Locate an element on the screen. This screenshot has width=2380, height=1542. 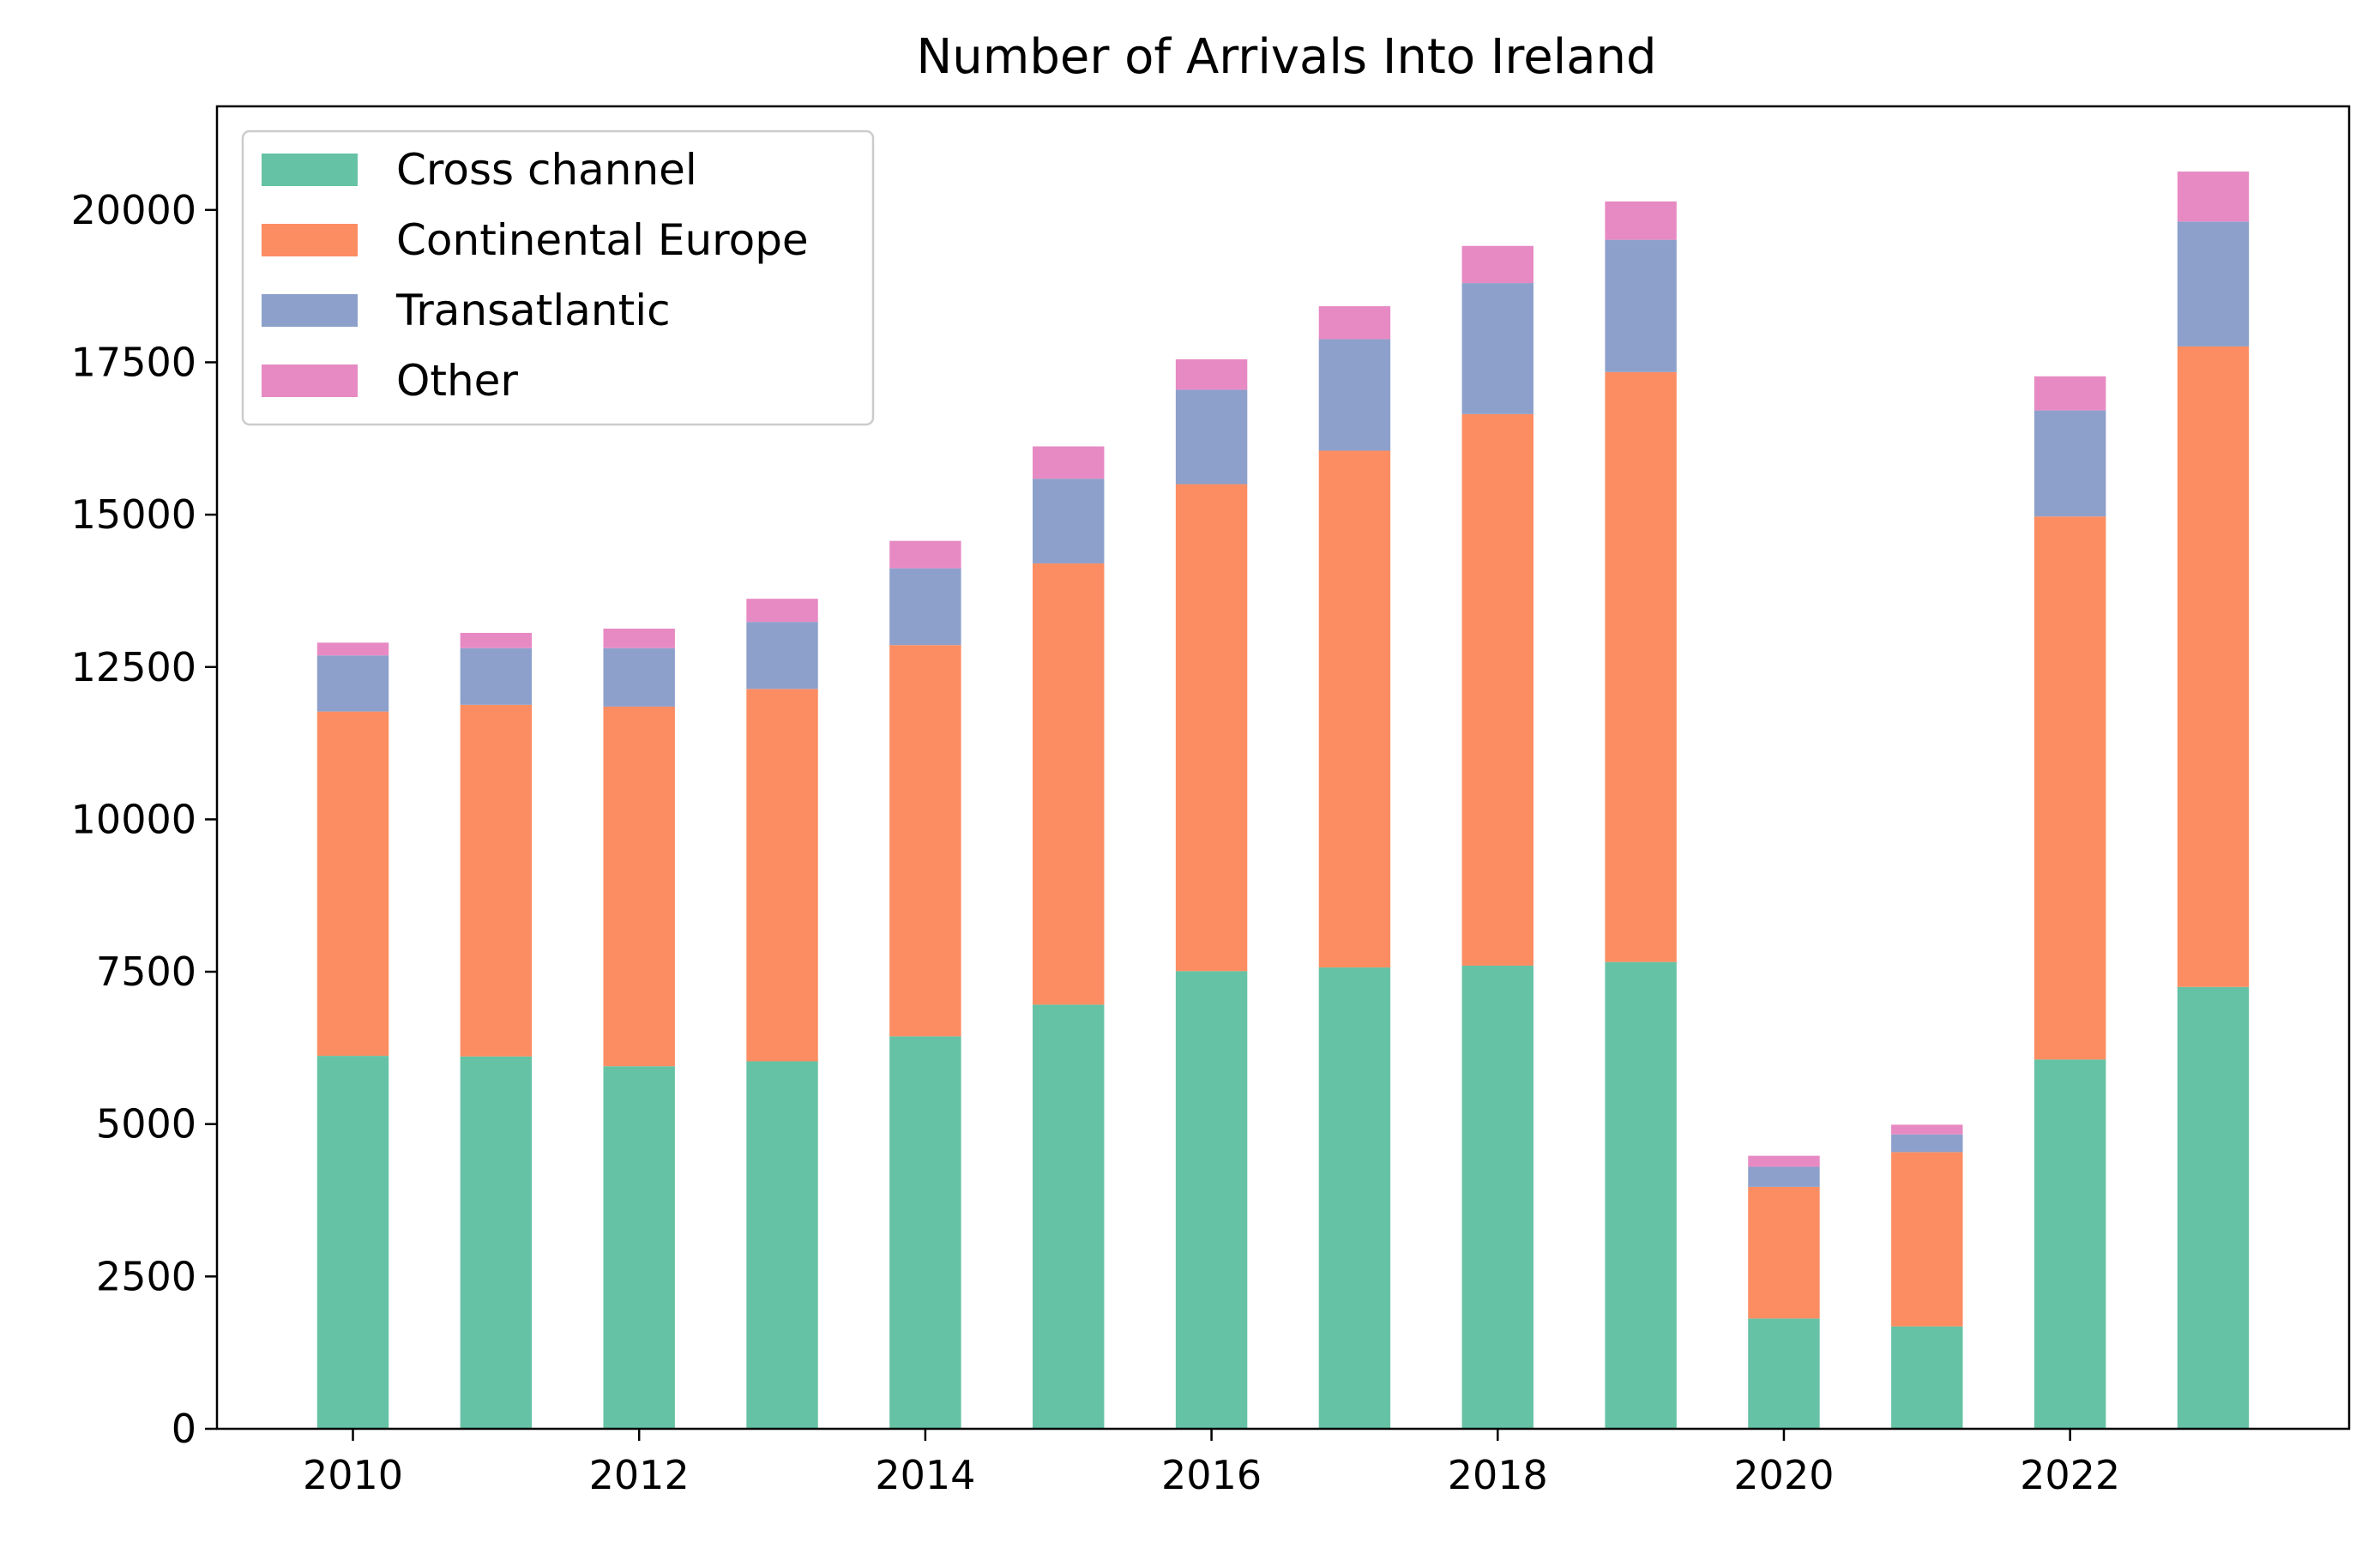
bar-other-2015 is located at coordinates (1069, 463).